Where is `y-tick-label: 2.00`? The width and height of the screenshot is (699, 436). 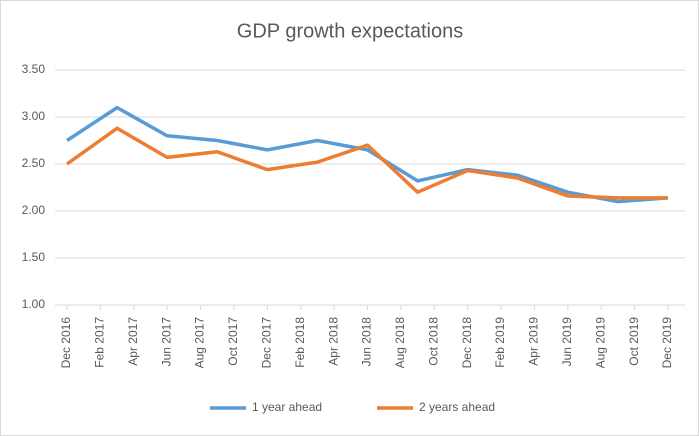
y-tick-label: 2.00 is located at coordinates (34, 210).